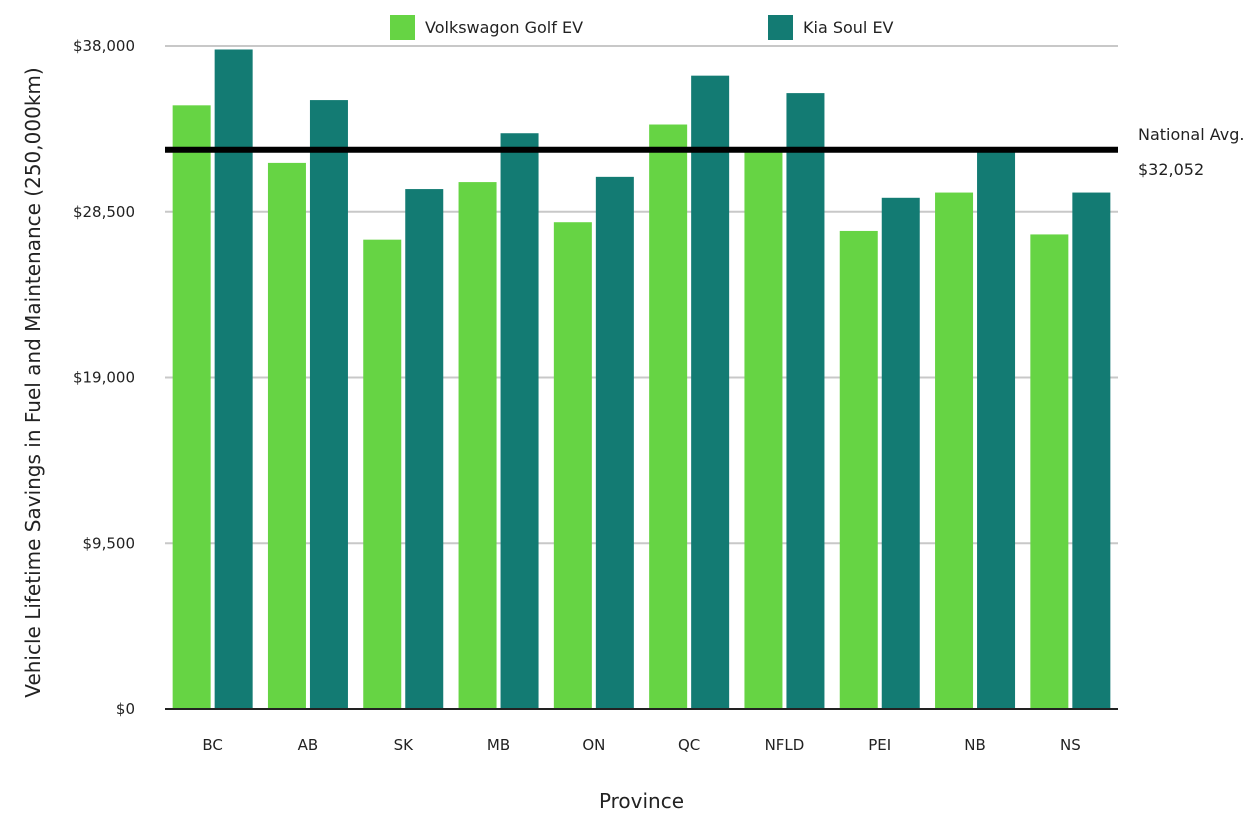  Describe the element at coordinates (954, 451) in the screenshot. I see `bar-nb-volkswagon-golf-ev` at that location.